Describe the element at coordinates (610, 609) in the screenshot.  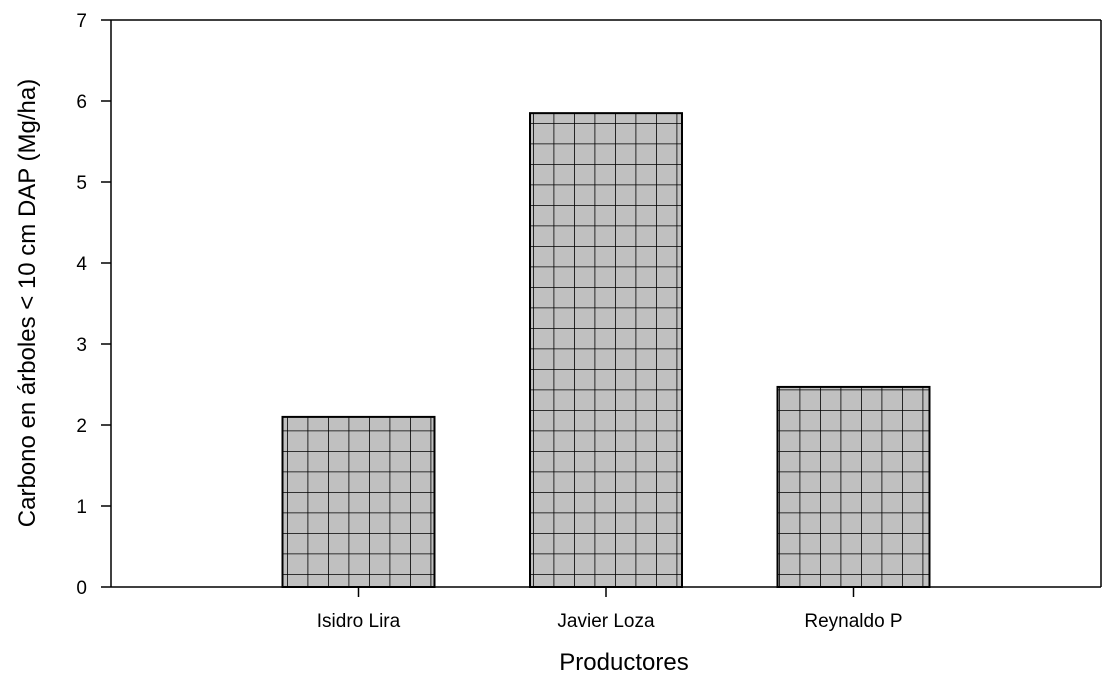
I see `x-axis-ticks: Isidro Lira Javier Loza Reynaldo P` at that location.